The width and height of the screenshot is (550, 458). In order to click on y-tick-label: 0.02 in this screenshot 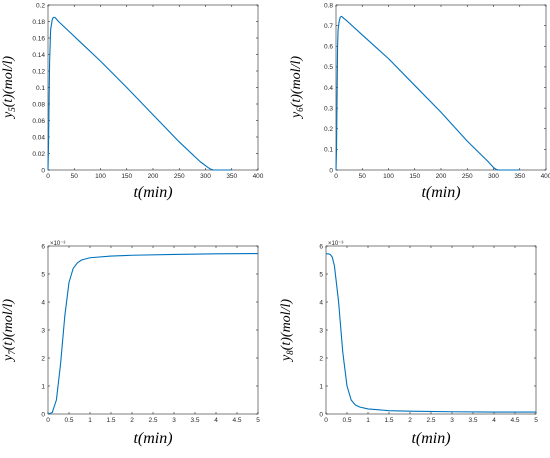, I will do `click(38, 154)`.